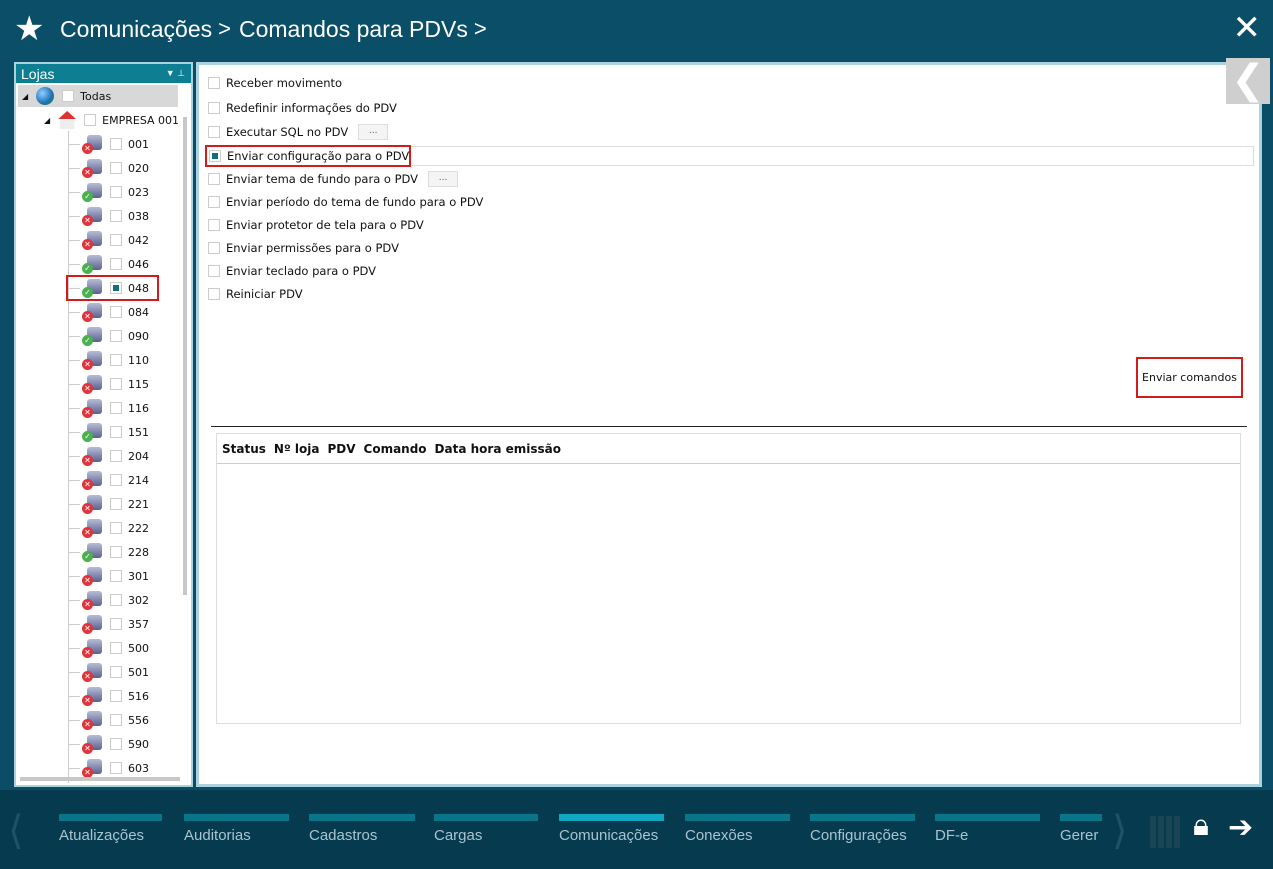  What do you see at coordinates (108, 600) in the screenshot?
I see `tree-node-store: ✕ 302` at bounding box center [108, 600].